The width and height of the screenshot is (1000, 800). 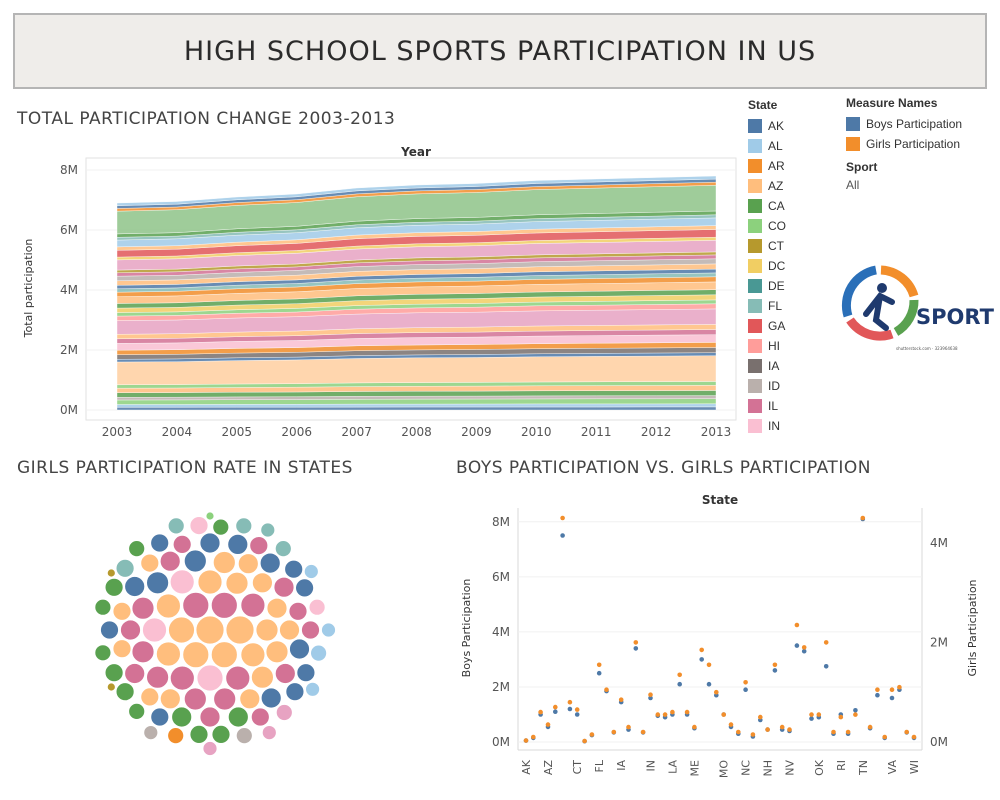 I want to click on measure-legend-item-0: Boys Participation, so click(x=904, y=124).